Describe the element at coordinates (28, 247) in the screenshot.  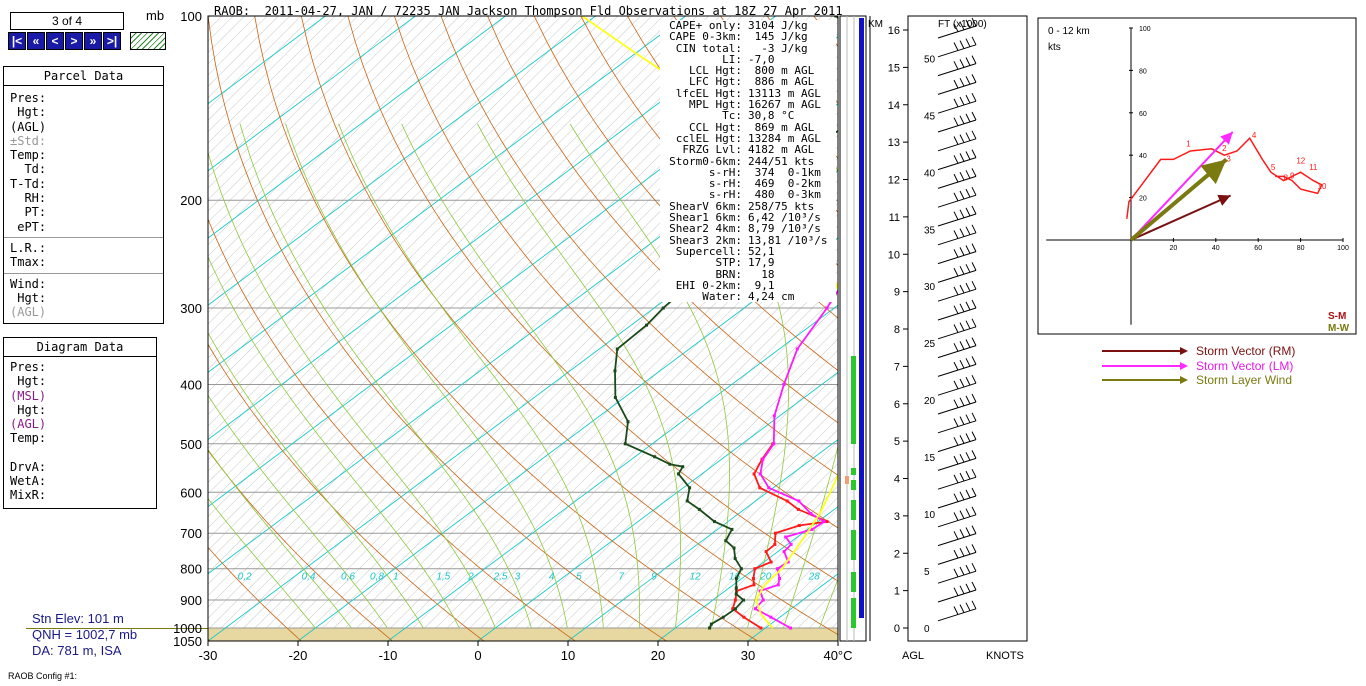
I see `parcel-lr-label: L.R.:` at that location.